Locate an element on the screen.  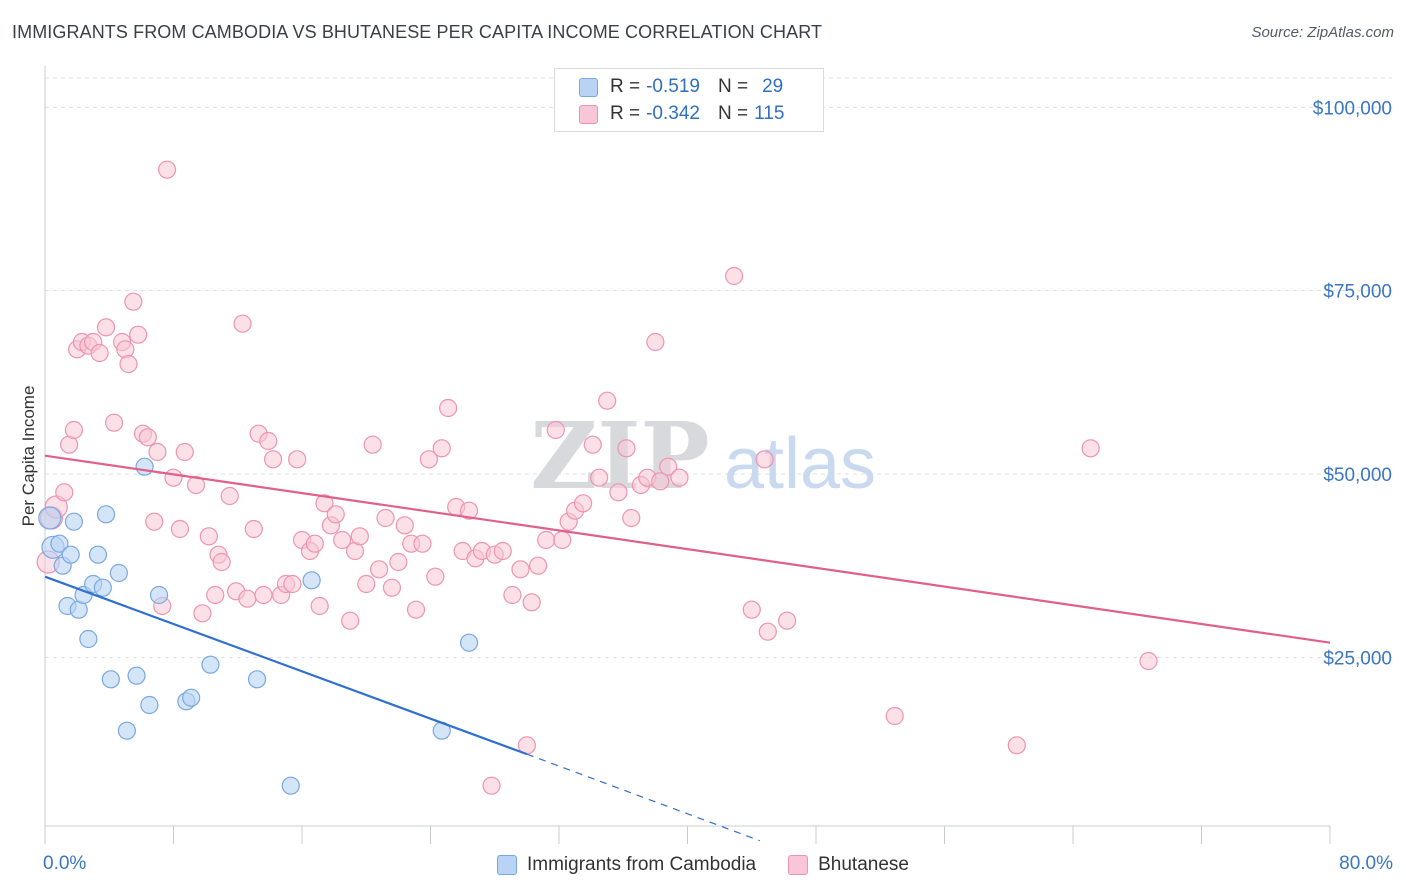
r-value: -0.342 is located at coordinates (673, 113).